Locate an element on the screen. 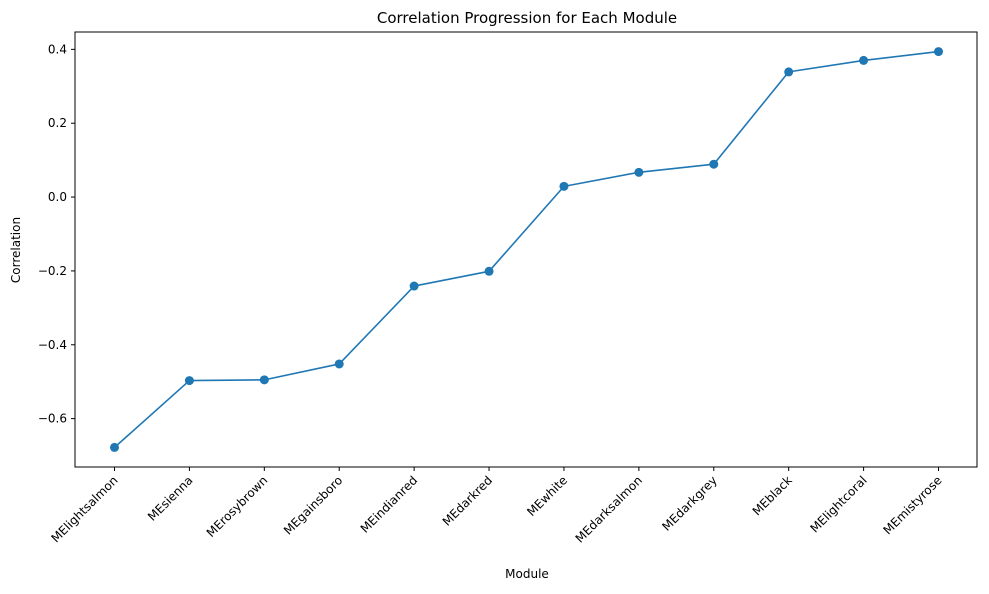 The image size is (989, 594). x-axis-title: Module is located at coordinates (527, 574).